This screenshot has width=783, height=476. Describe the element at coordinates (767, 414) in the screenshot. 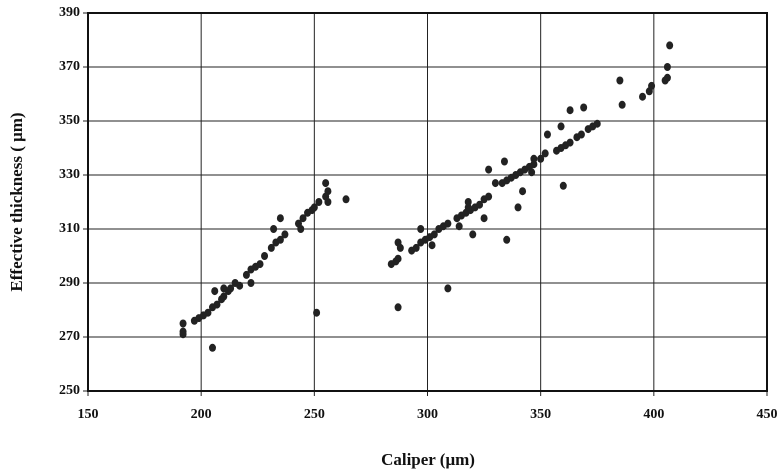

I see `x-tick-label: 450` at that location.